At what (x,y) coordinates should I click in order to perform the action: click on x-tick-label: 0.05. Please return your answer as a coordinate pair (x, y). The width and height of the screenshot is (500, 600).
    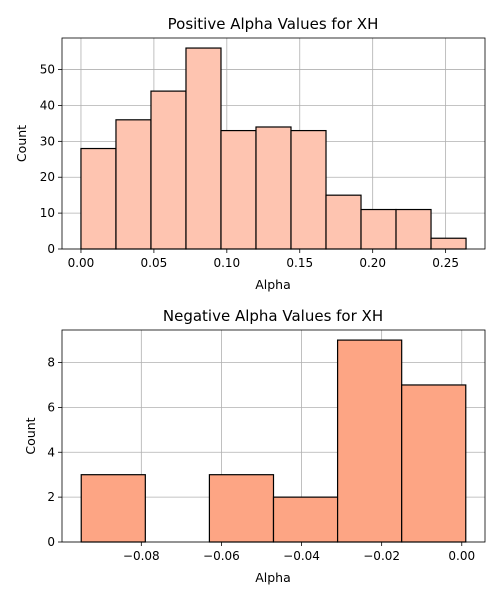
    Looking at the image, I should click on (154, 263).